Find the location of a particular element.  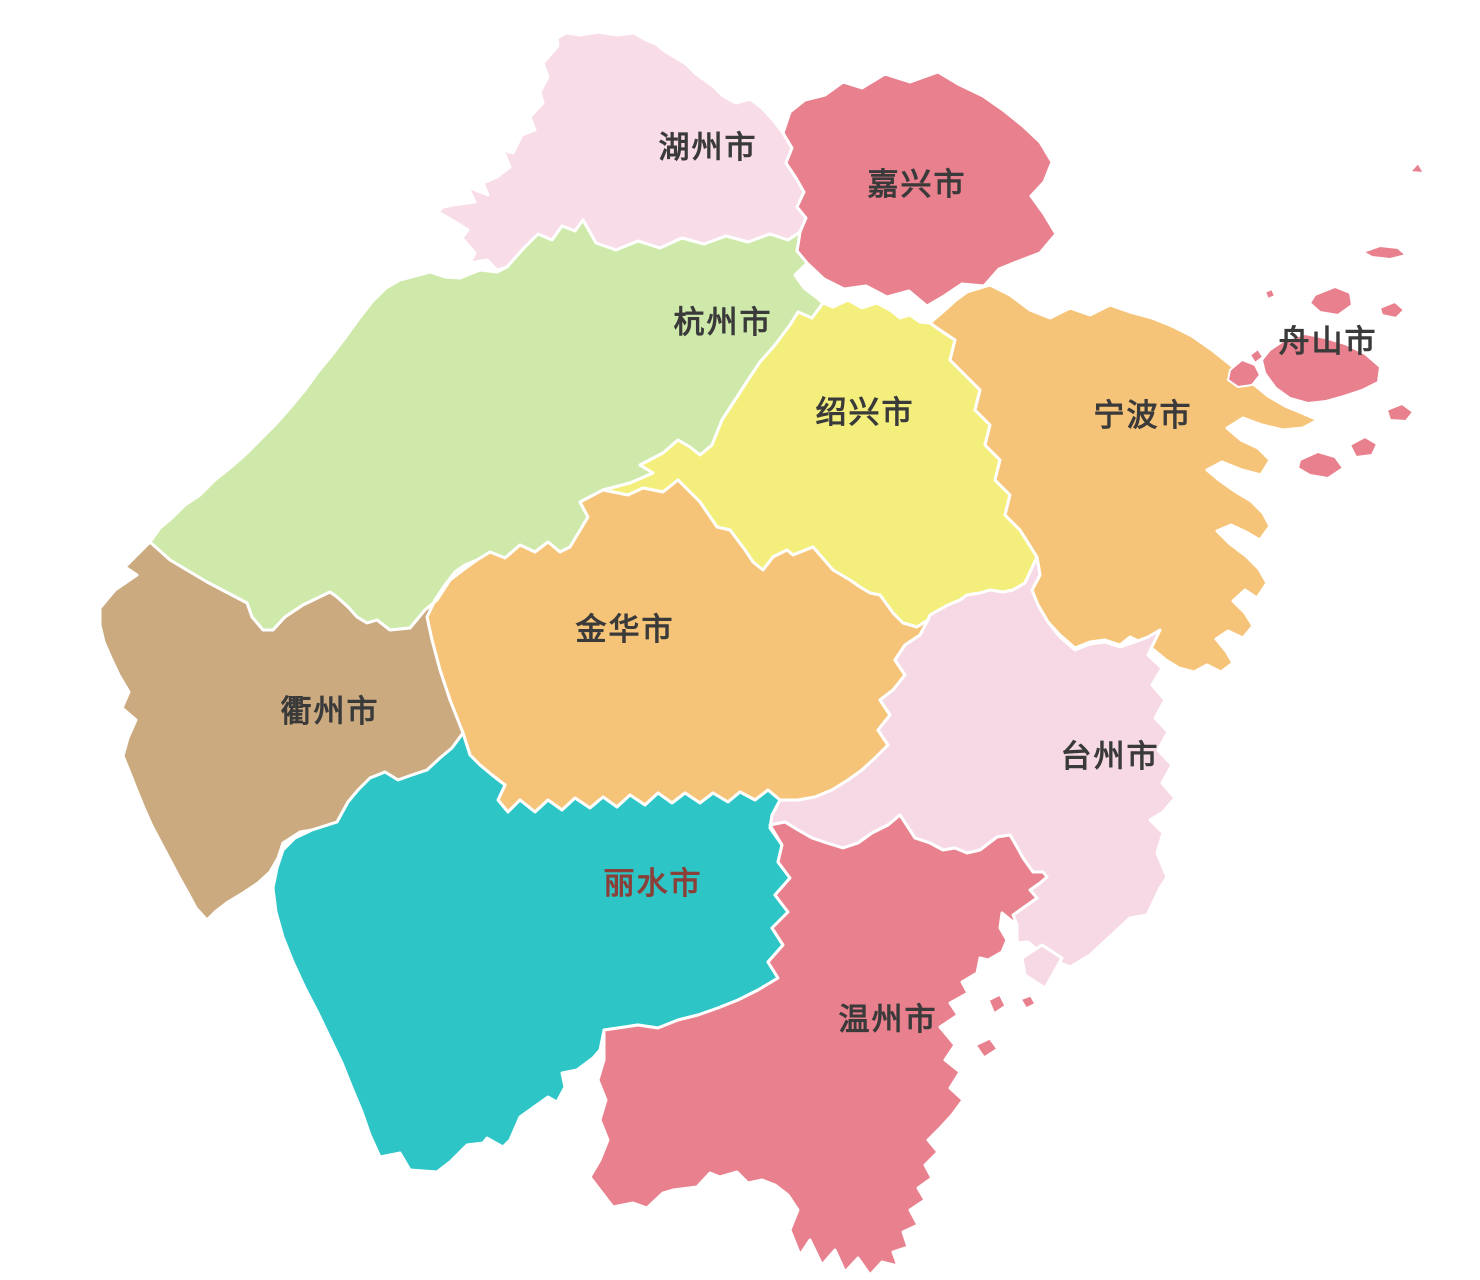

region-zhoushan is located at coordinates (1326, 320).